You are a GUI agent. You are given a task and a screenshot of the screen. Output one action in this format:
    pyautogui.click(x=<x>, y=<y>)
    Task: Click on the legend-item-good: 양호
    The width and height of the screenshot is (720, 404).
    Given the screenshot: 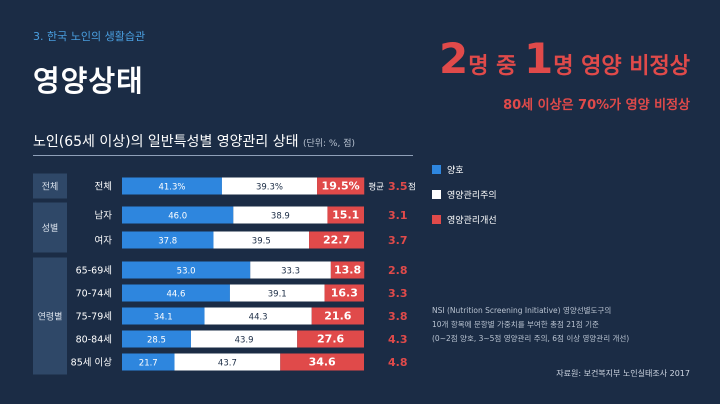 What is the action you would take?
    pyautogui.click(x=464, y=169)
    